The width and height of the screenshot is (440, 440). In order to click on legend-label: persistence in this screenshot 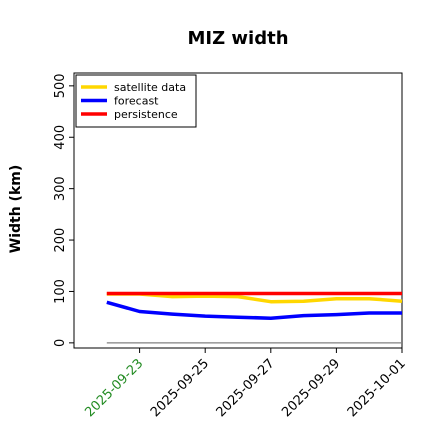, I will do `click(146, 114)`.